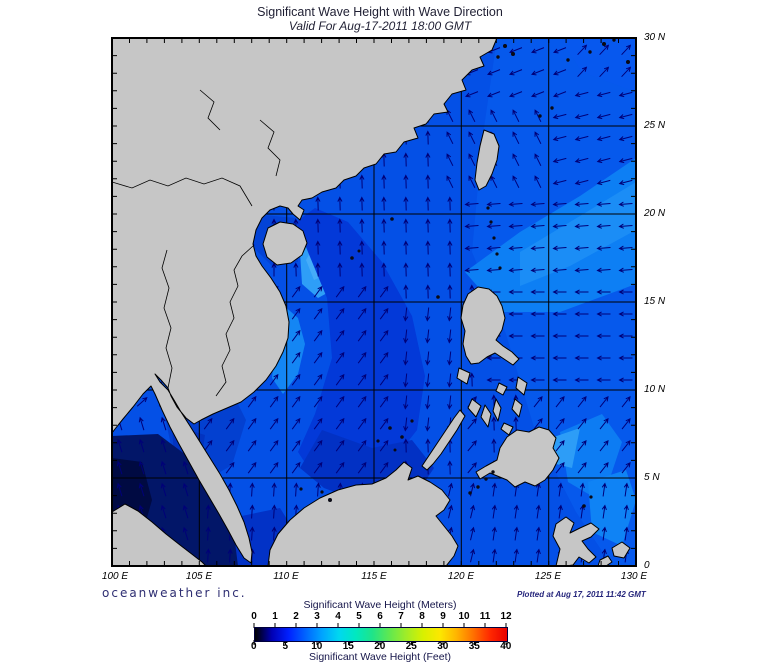 This screenshot has height=665, width=775. I want to click on lat-label-0: 0, so click(647, 565).